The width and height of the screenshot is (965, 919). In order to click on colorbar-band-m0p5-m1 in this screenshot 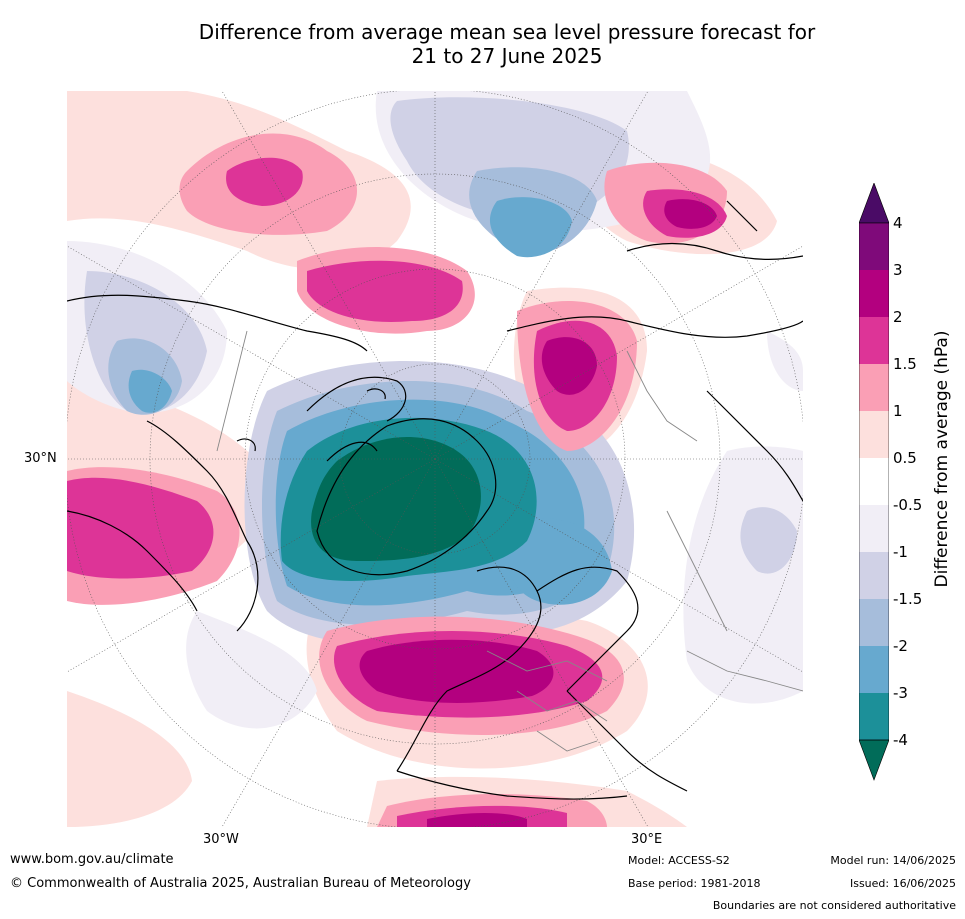, I will do `click(874, 528)`.